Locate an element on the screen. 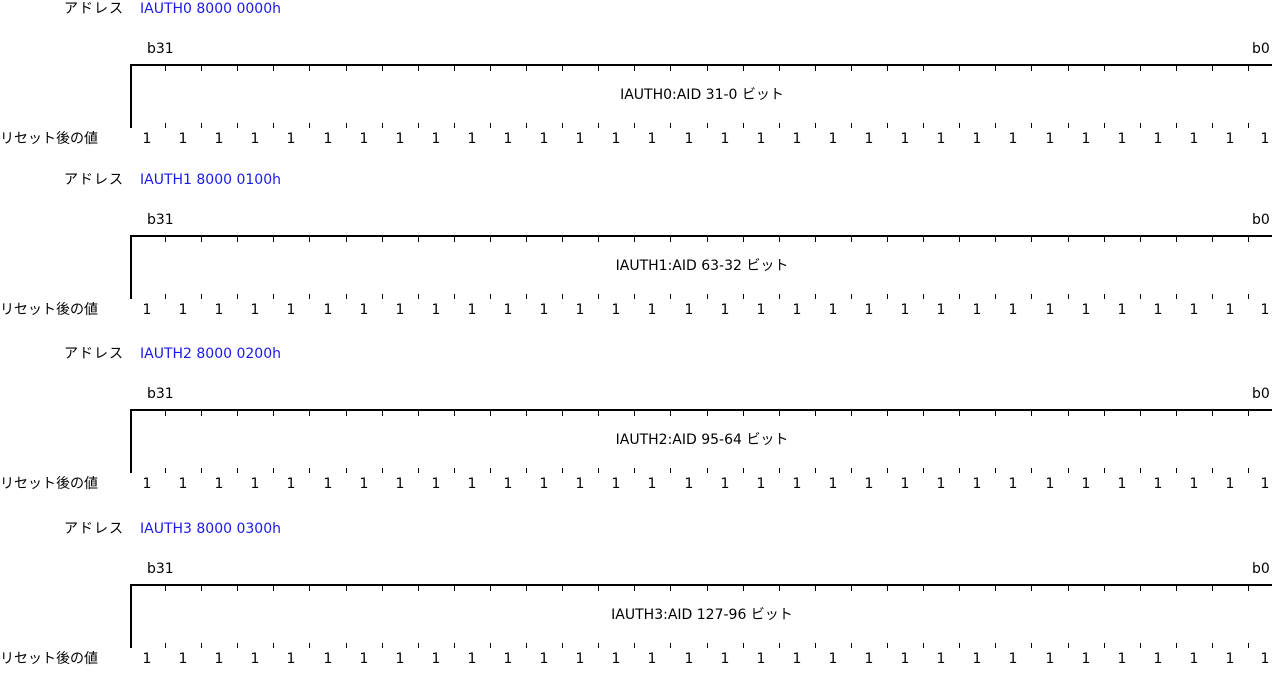  field-name: IAUTH1:AID 63-32 ビット is located at coordinates (702, 266).